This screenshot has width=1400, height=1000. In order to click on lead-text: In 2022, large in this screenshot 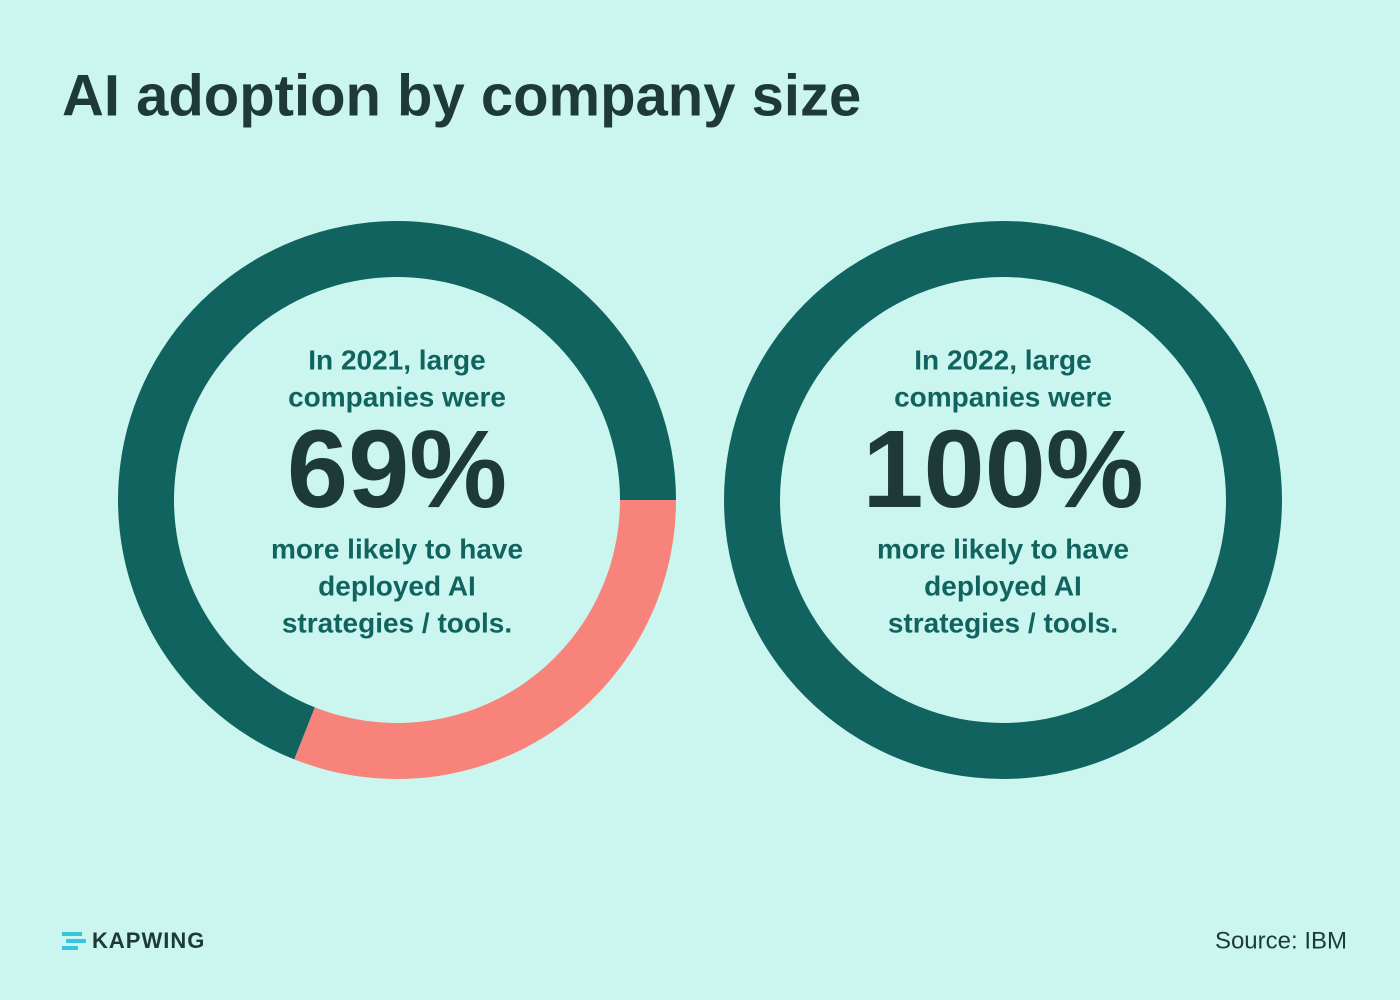, I will do `click(1002, 359)`.